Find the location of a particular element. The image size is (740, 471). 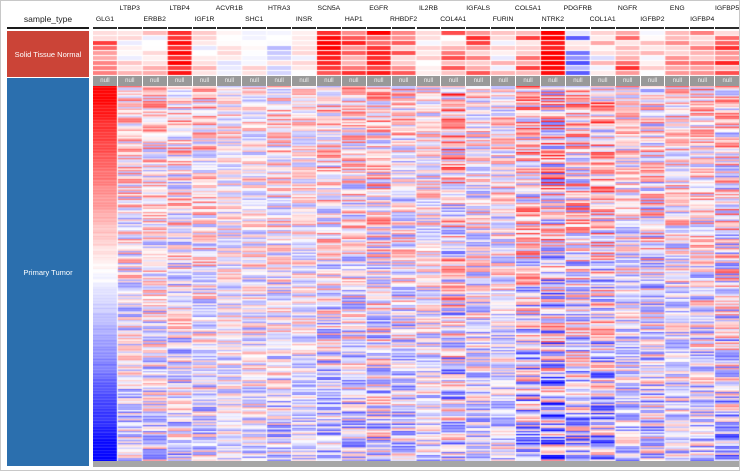

gene-label-scn5a: SCN5A is located at coordinates (329, 8).